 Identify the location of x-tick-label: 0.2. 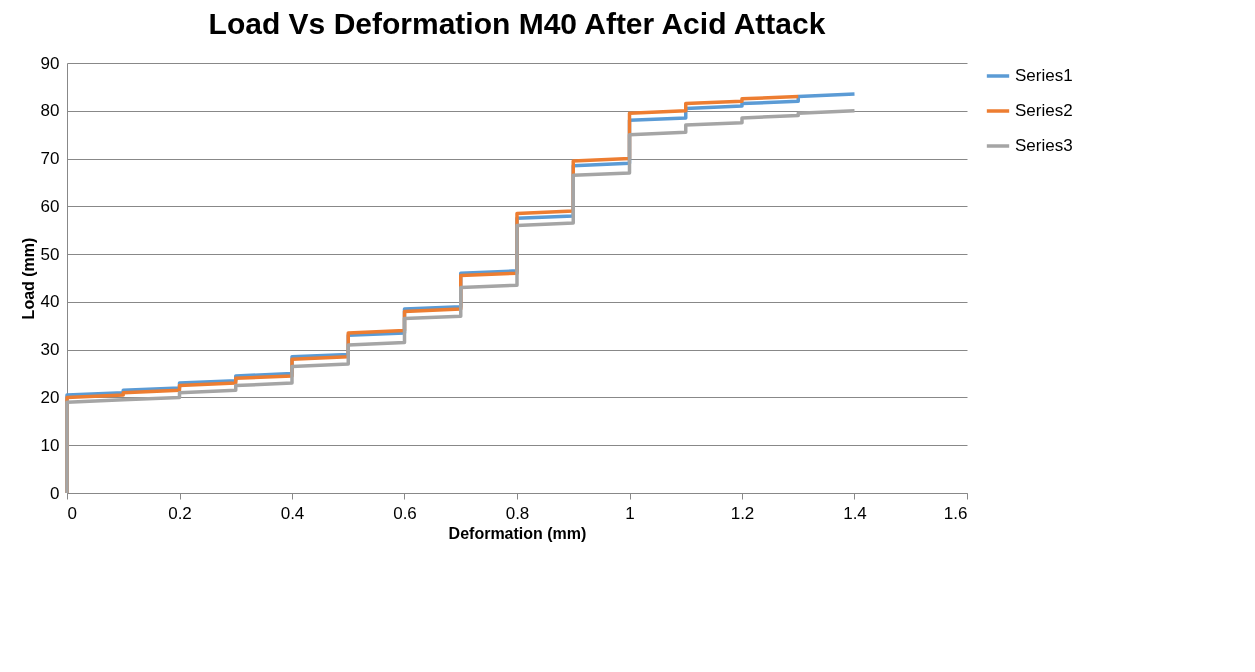
(180, 513).